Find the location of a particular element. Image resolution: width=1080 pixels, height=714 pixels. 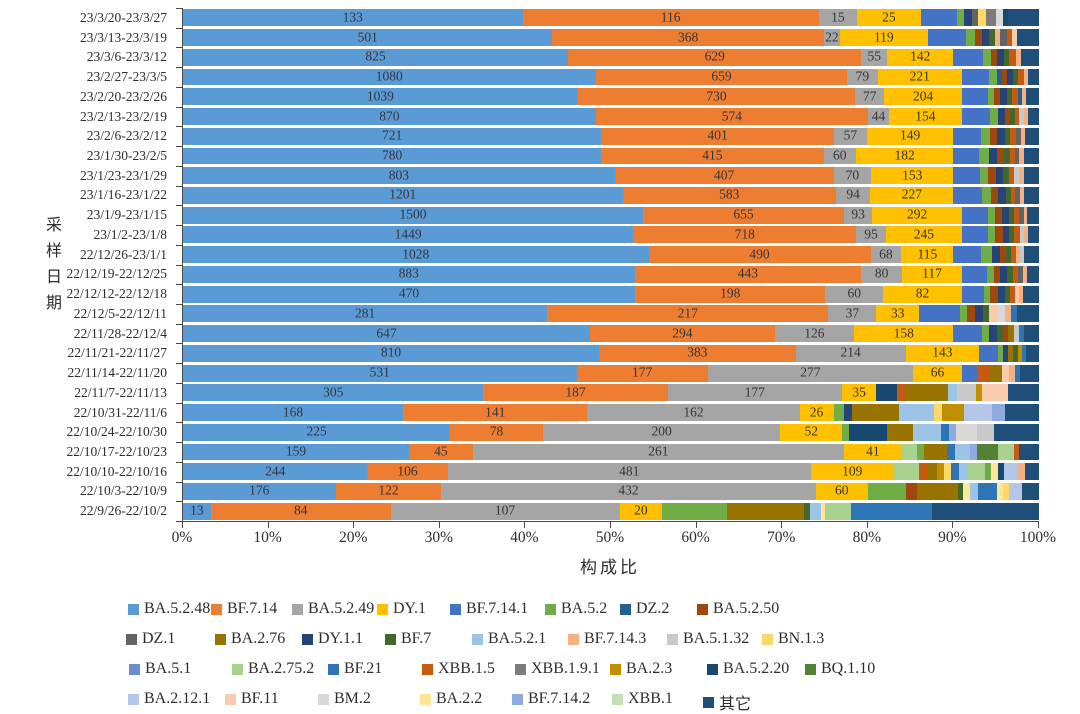

x-tick-label: 70% is located at coordinates (781, 537).